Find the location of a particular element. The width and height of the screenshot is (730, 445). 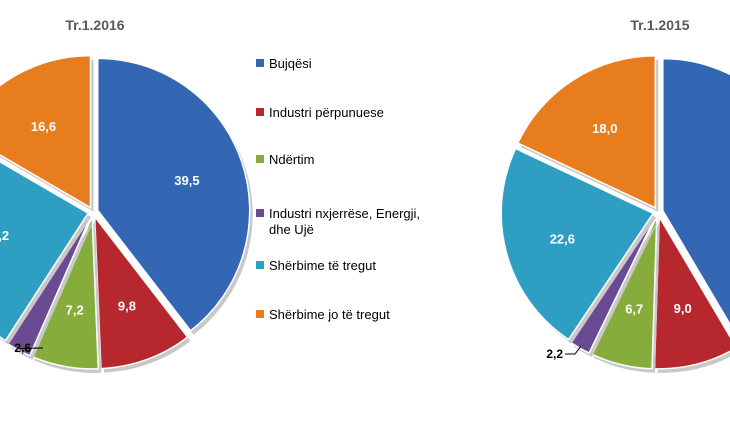

slice-industri-perpunuese-2015 is located at coordinates (691, 292).